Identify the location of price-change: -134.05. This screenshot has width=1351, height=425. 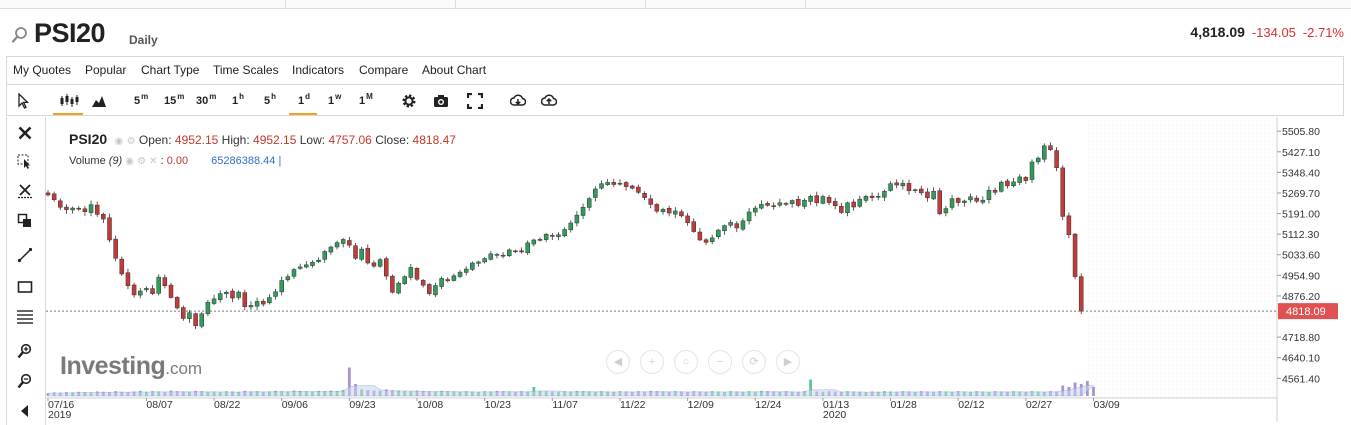
(1273, 32).